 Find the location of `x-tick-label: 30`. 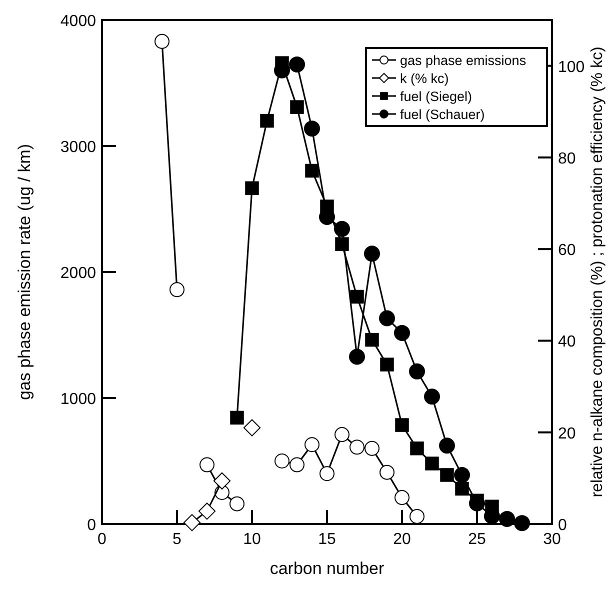

x-tick-label: 30 is located at coordinates (552, 539).